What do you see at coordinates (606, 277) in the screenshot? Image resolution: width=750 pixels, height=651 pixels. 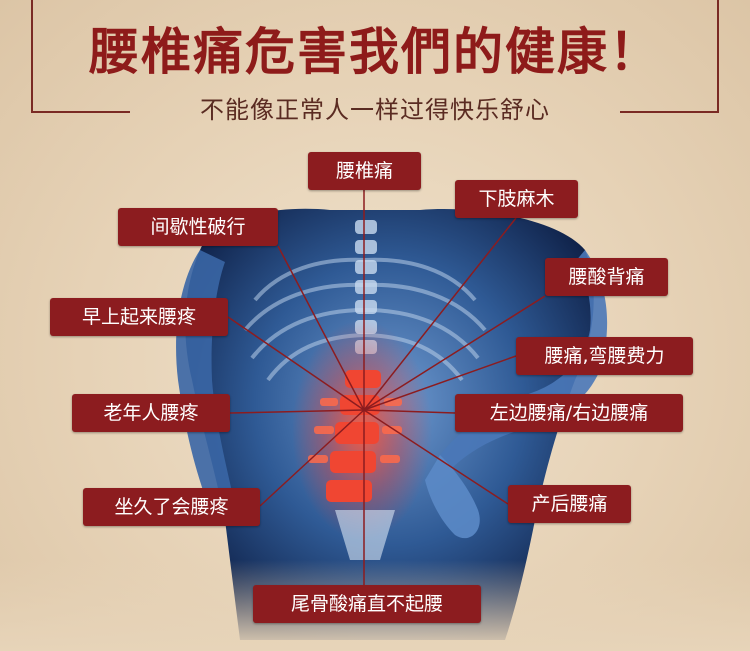 I see `label-back-soreness: 腰酸背痛` at bounding box center [606, 277].